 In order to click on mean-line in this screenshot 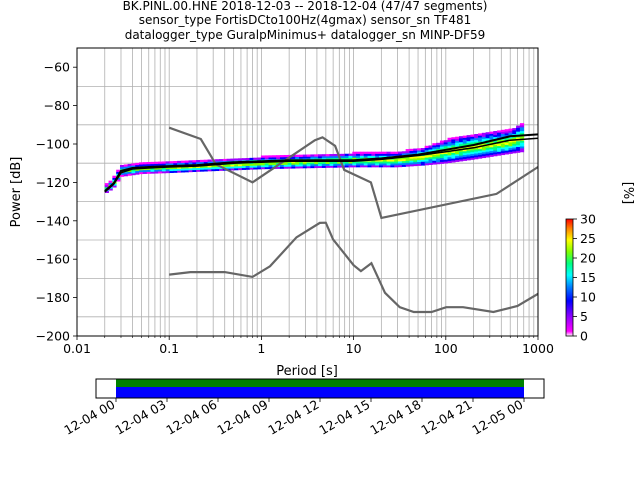, I will do `click(321, 162)`.